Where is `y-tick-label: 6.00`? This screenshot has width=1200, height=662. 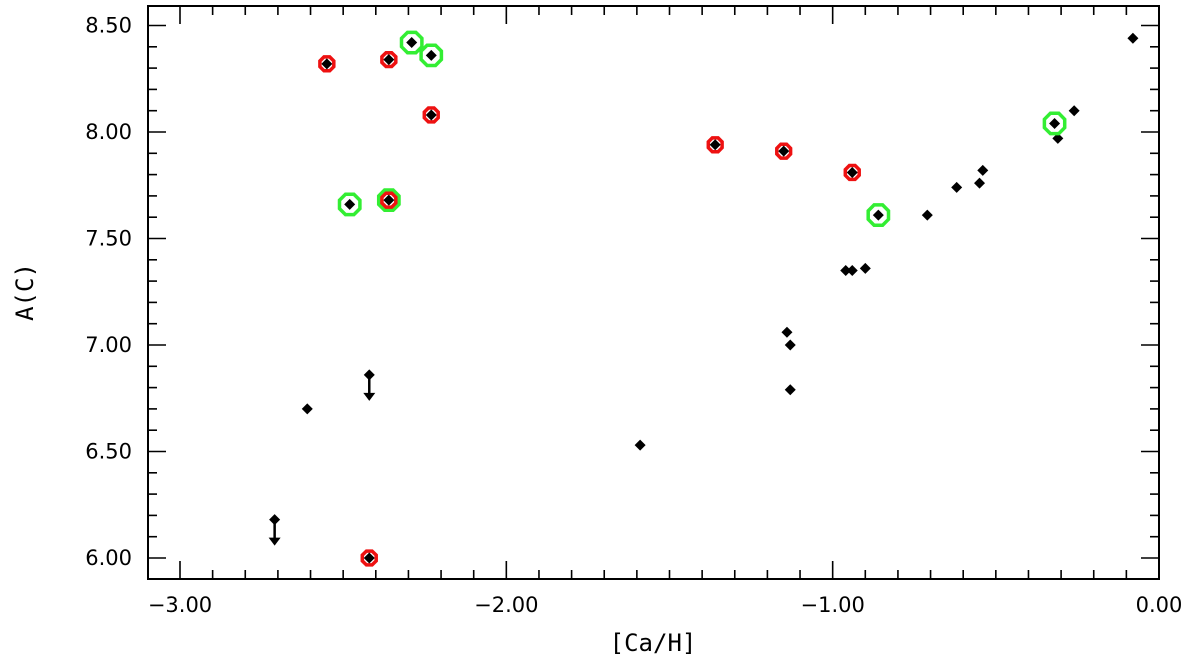 y-tick-label: 6.00 is located at coordinates (108, 558).